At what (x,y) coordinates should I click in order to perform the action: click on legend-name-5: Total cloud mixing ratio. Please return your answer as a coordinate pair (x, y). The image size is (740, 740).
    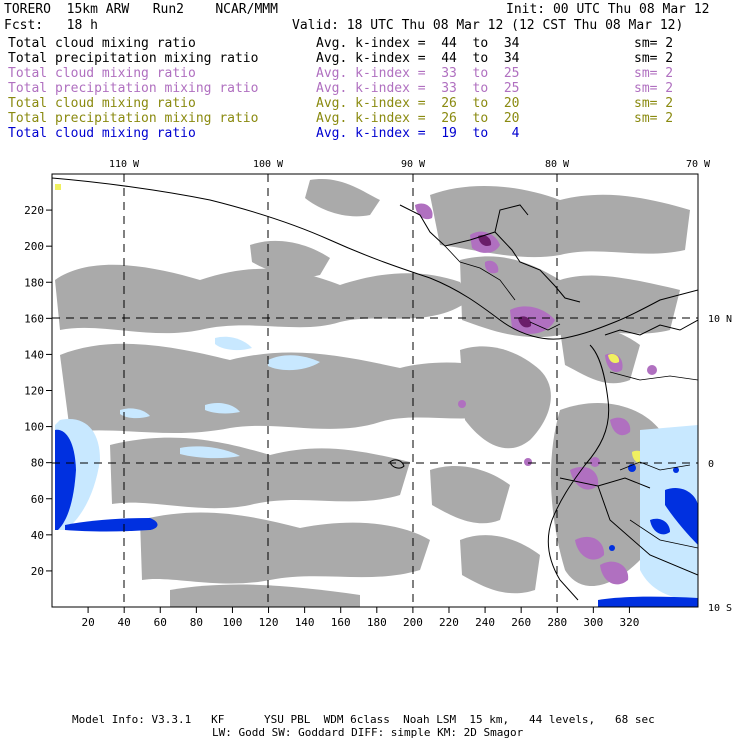
    Looking at the image, I should click on (102, 103).